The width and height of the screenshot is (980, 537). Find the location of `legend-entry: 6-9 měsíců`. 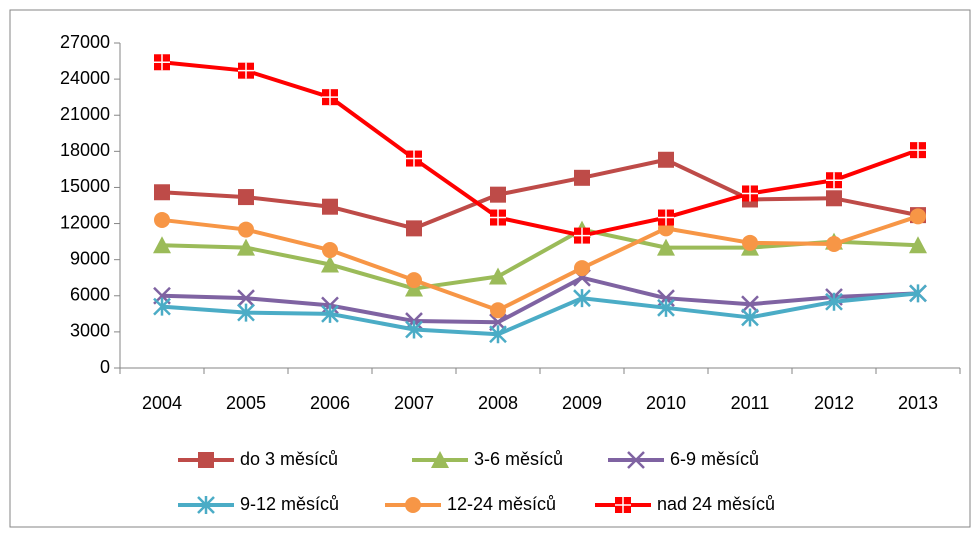

legend-entry: 6-9 měsíců is located at coordinates (683, 459).